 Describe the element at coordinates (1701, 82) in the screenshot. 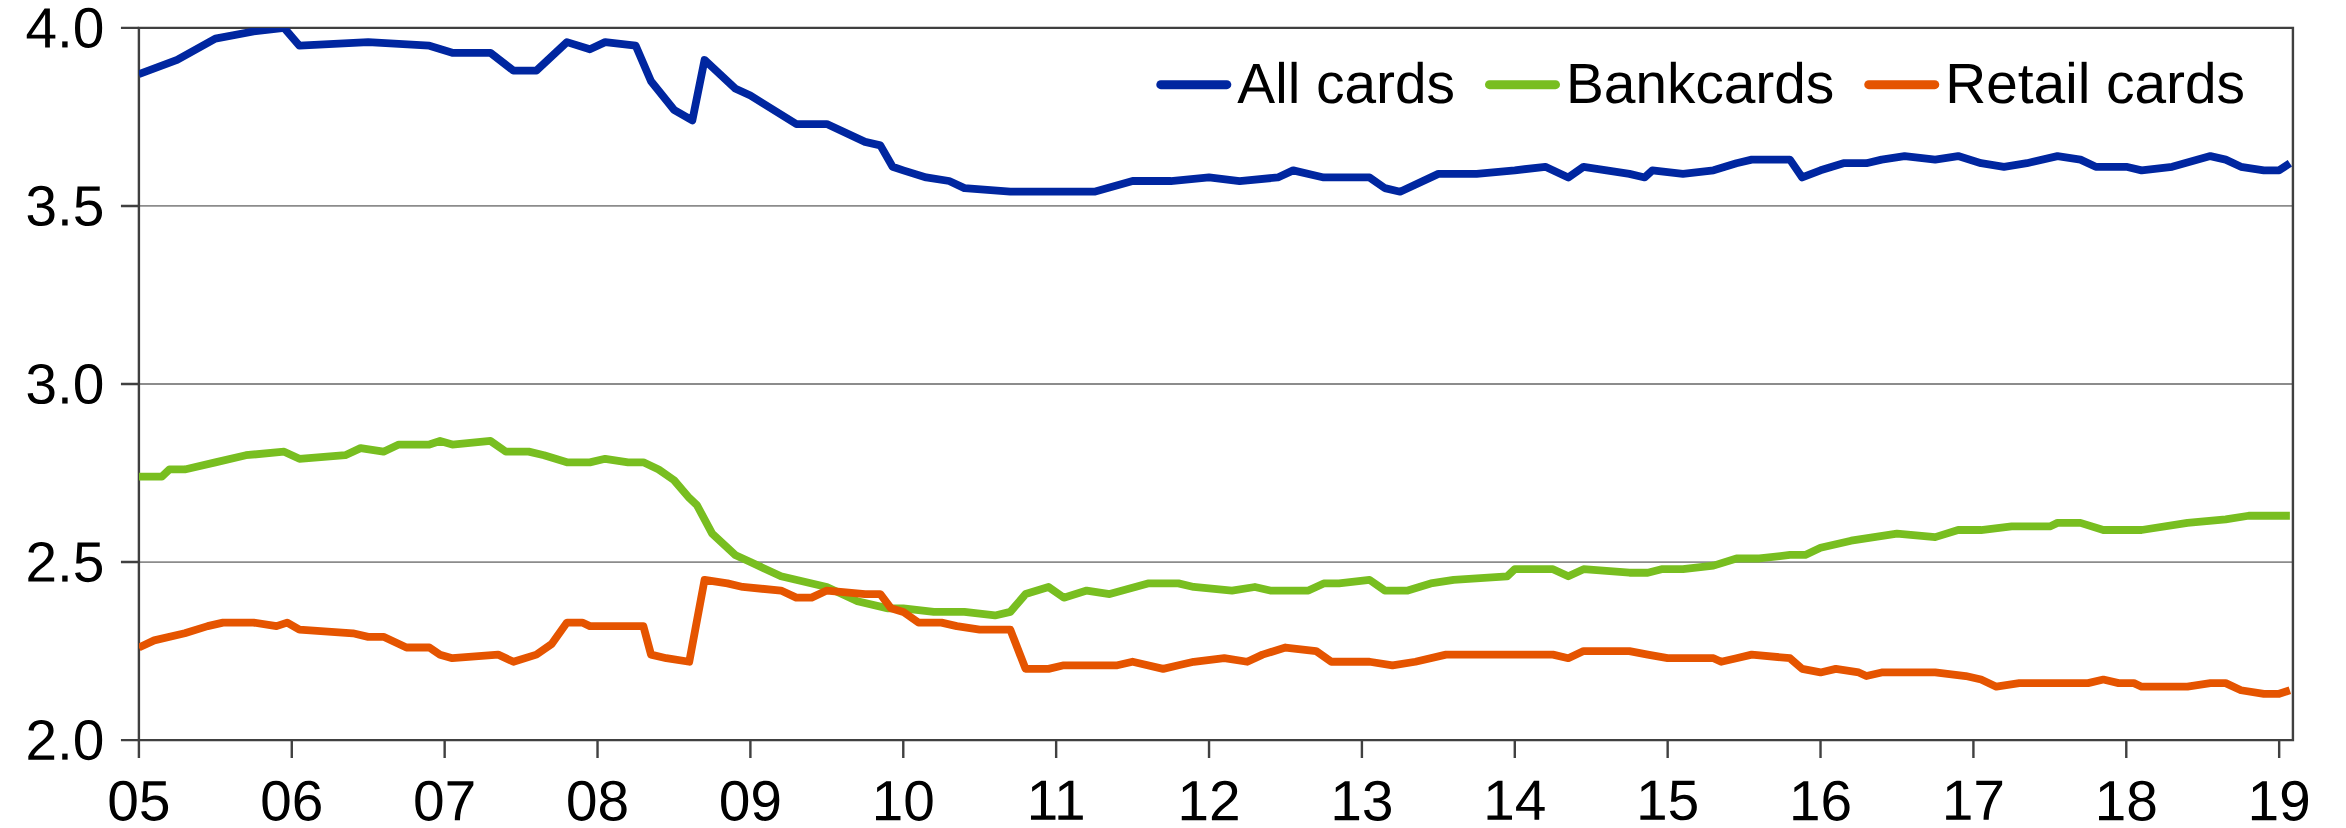

I see `legend-label: Bankcards` at that location.